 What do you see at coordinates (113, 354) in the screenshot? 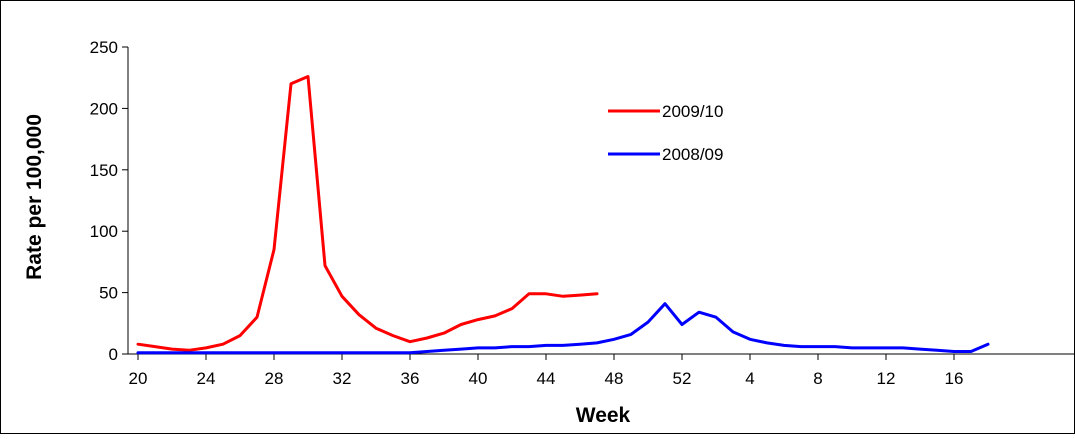
I see `y-tick-label: 0` at bounding box center [113, 354].